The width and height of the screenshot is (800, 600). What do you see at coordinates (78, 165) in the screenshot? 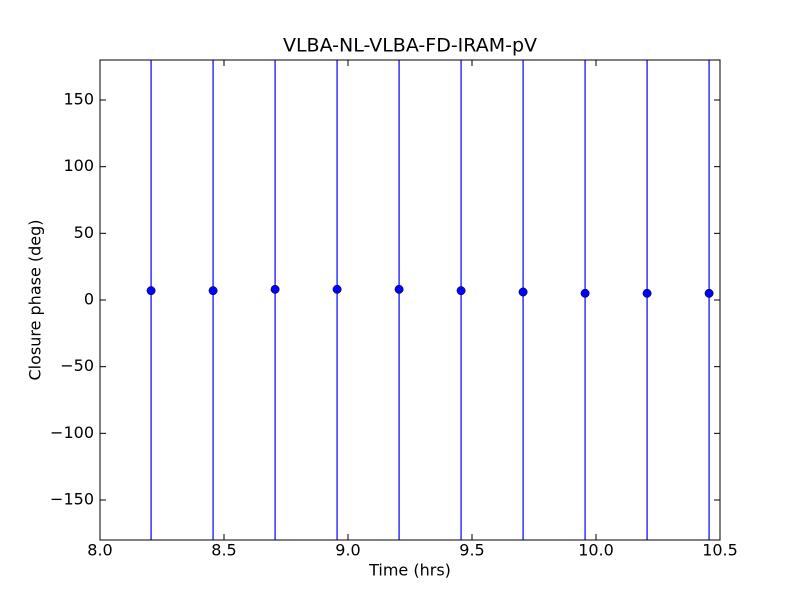
I see `y-tick-label: 100` at bounding box center [78, 165].